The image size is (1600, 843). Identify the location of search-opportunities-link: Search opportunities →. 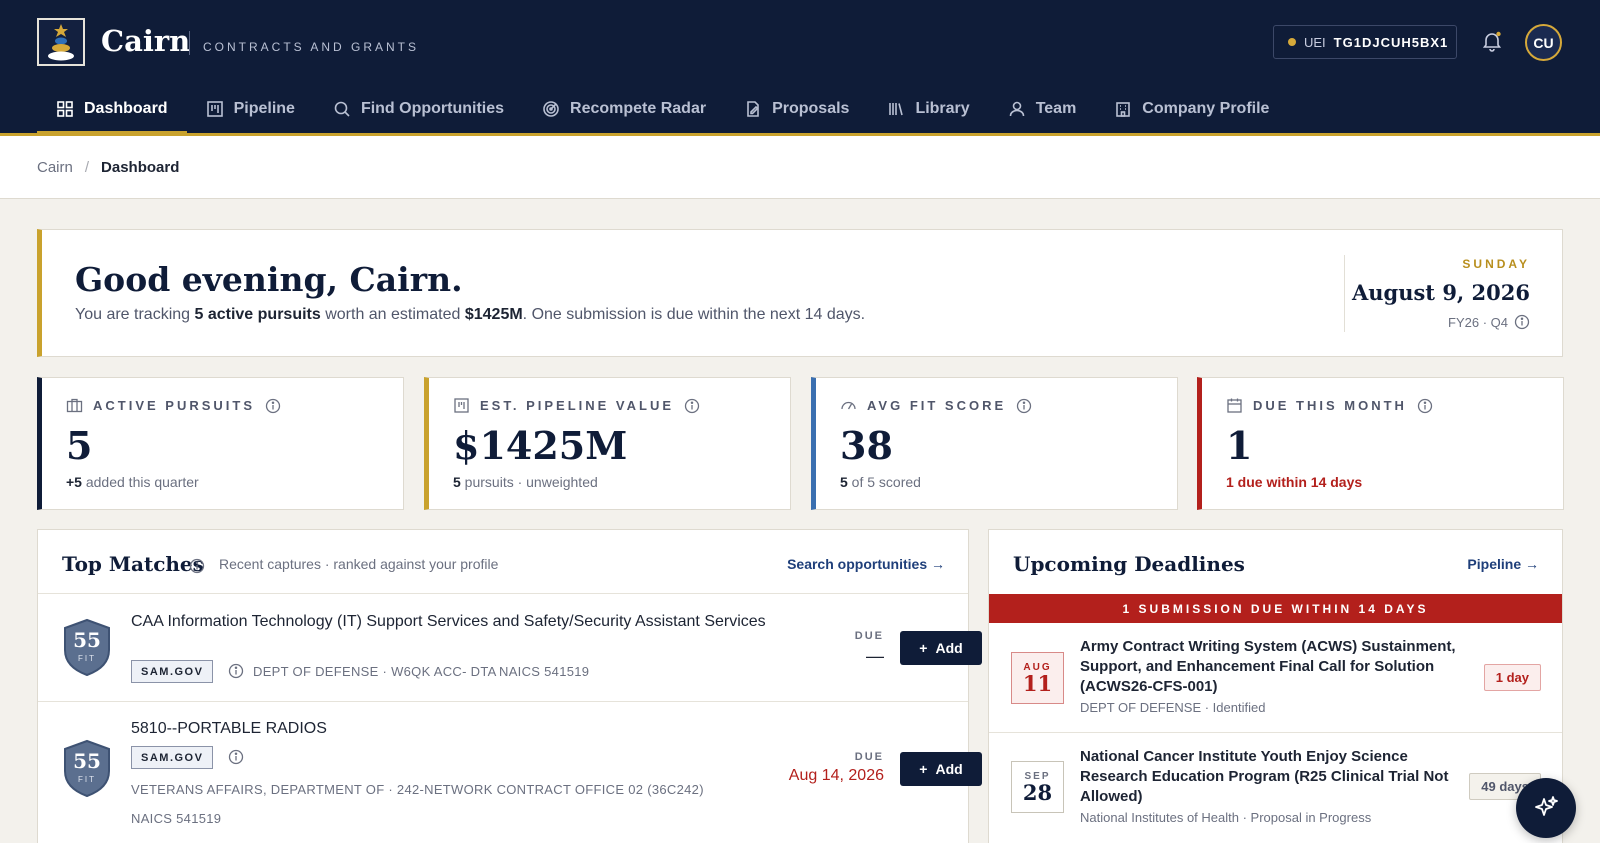
(866, 564).